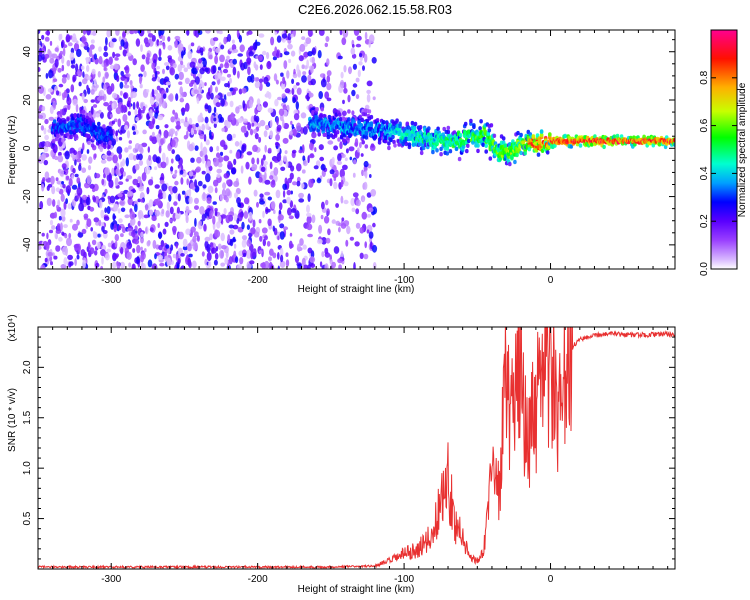 The width and height of the screenshot is (750, 600). Describe the element at coordinates (551, 579) in the screenshot. I see `snr-xtick-label: 0` at that location.